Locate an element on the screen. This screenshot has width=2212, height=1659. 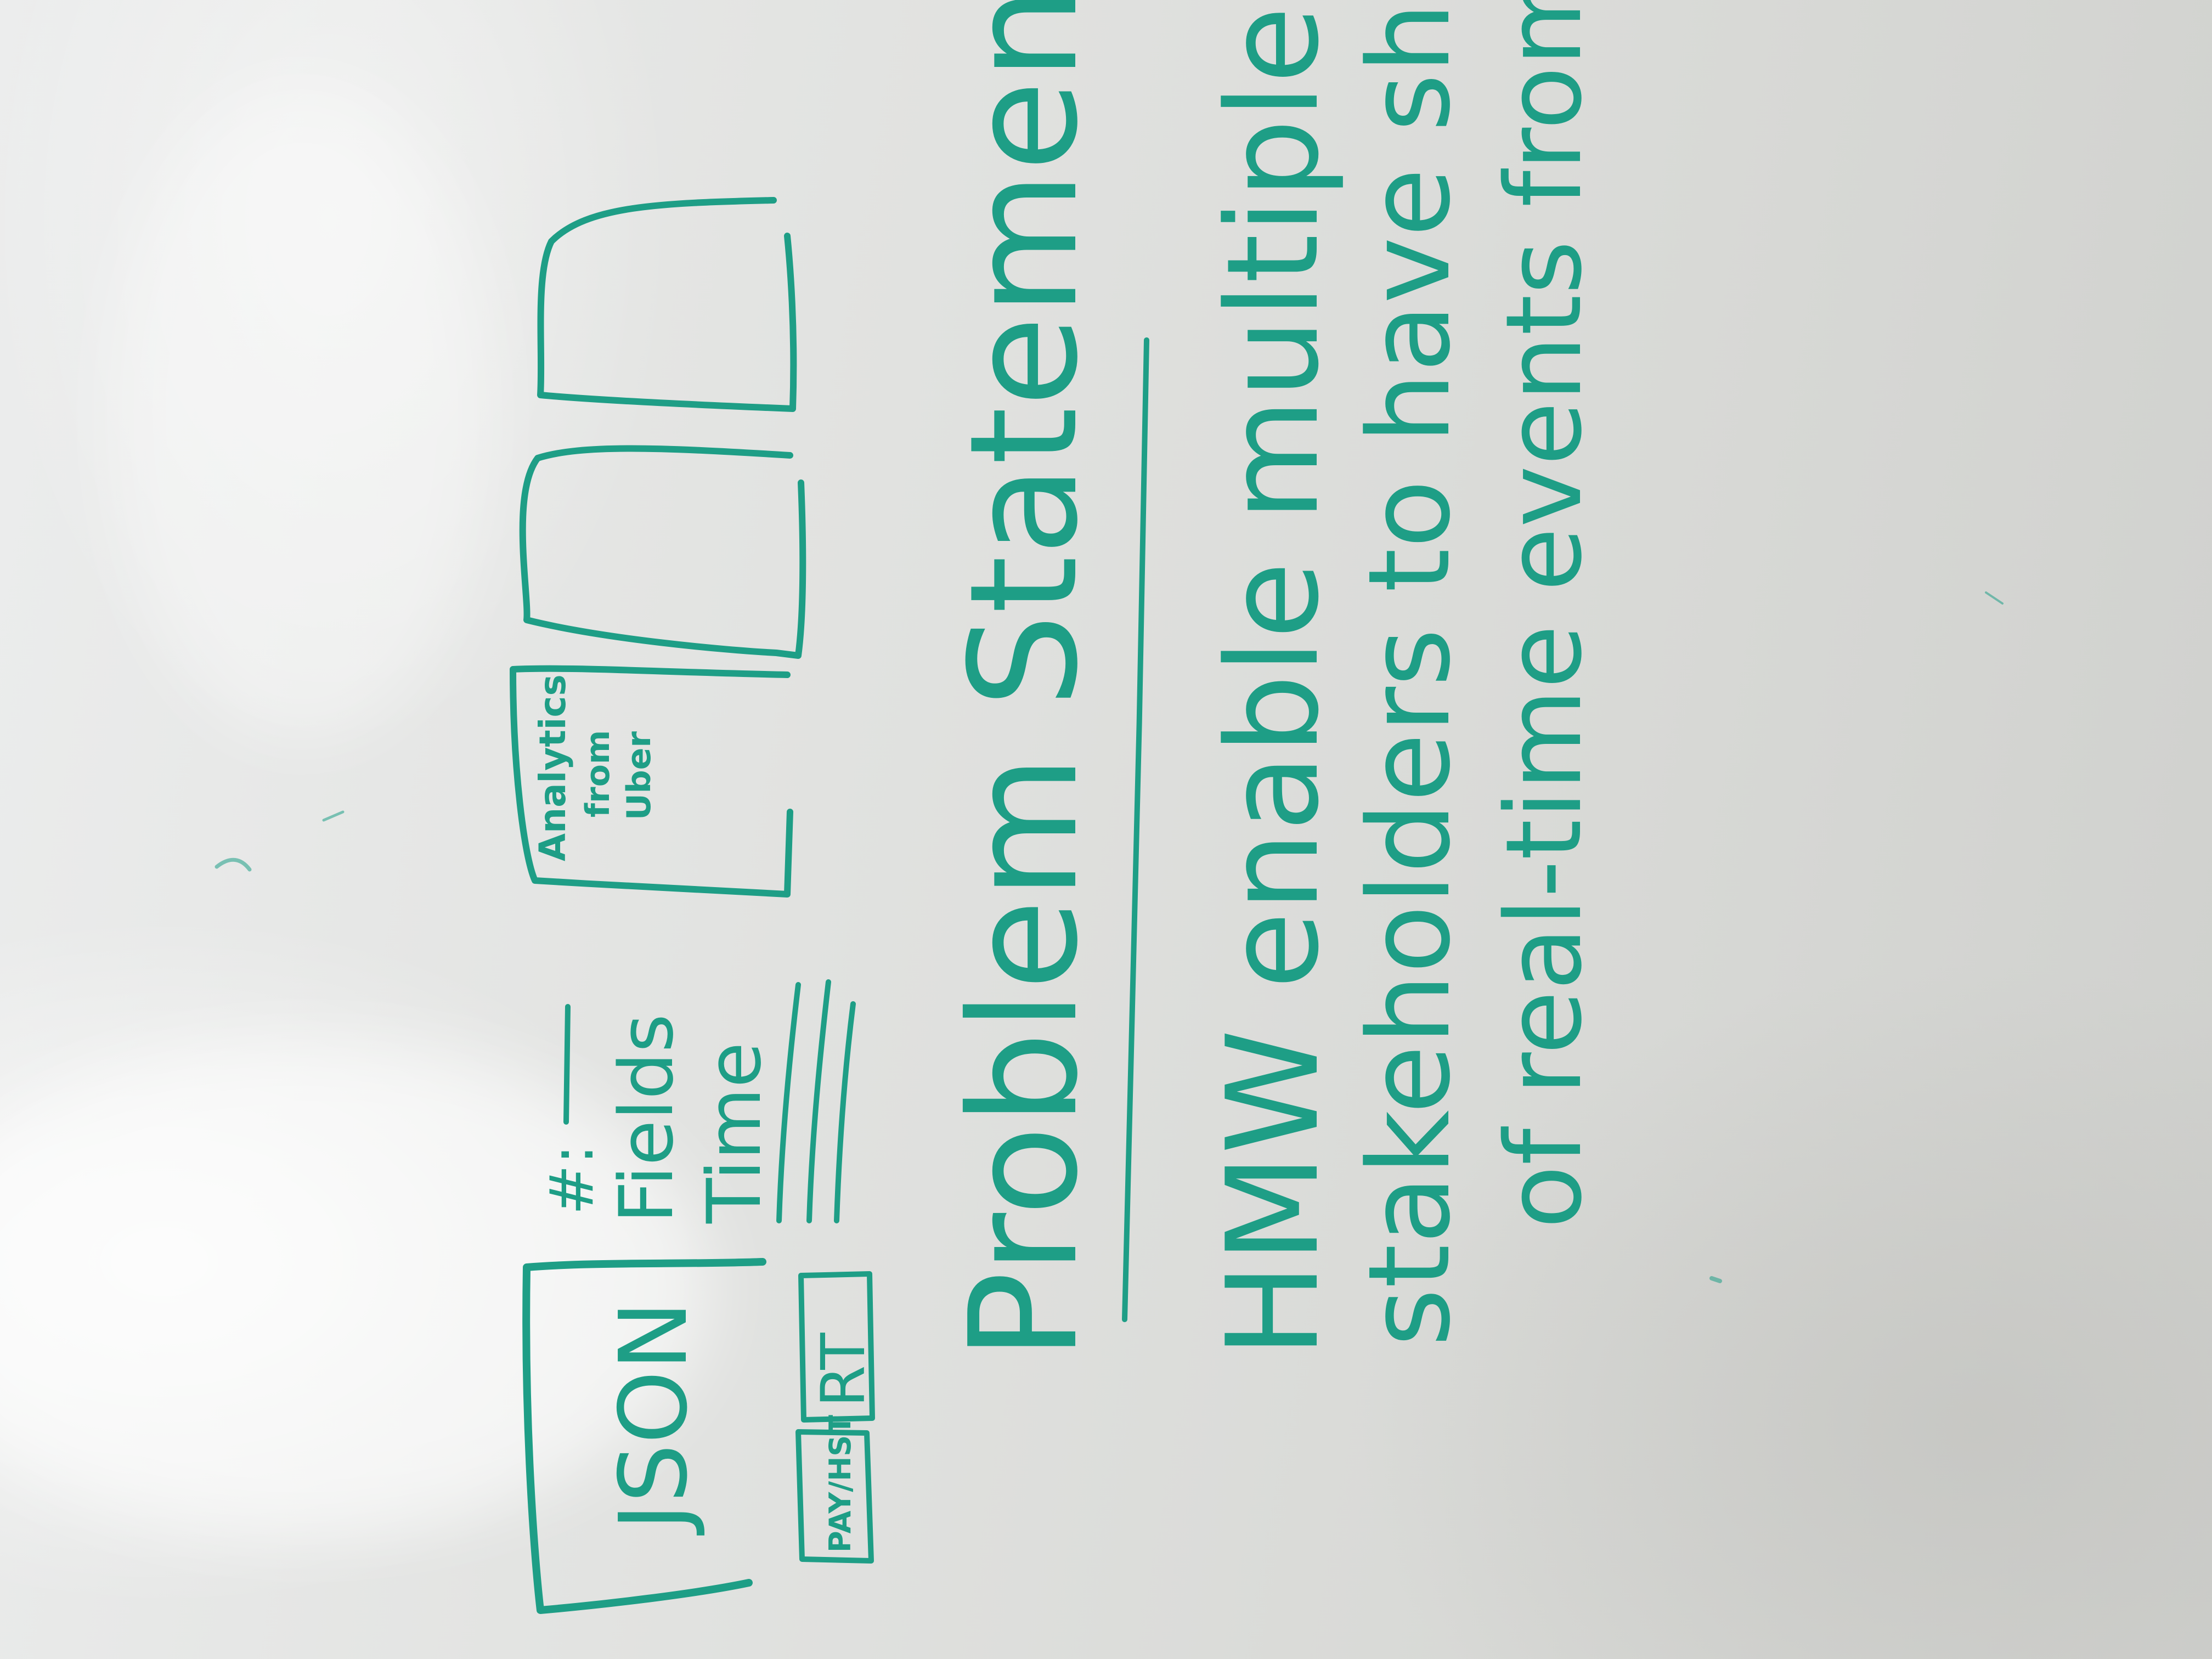
time-label: Time is located at coordinates (734, 1133).